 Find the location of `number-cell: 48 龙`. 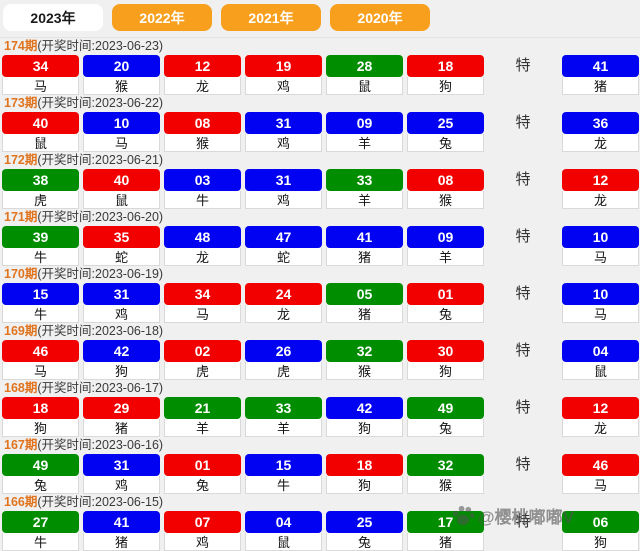

number-cell: 48 龙 is located at coordinates (202, 246).